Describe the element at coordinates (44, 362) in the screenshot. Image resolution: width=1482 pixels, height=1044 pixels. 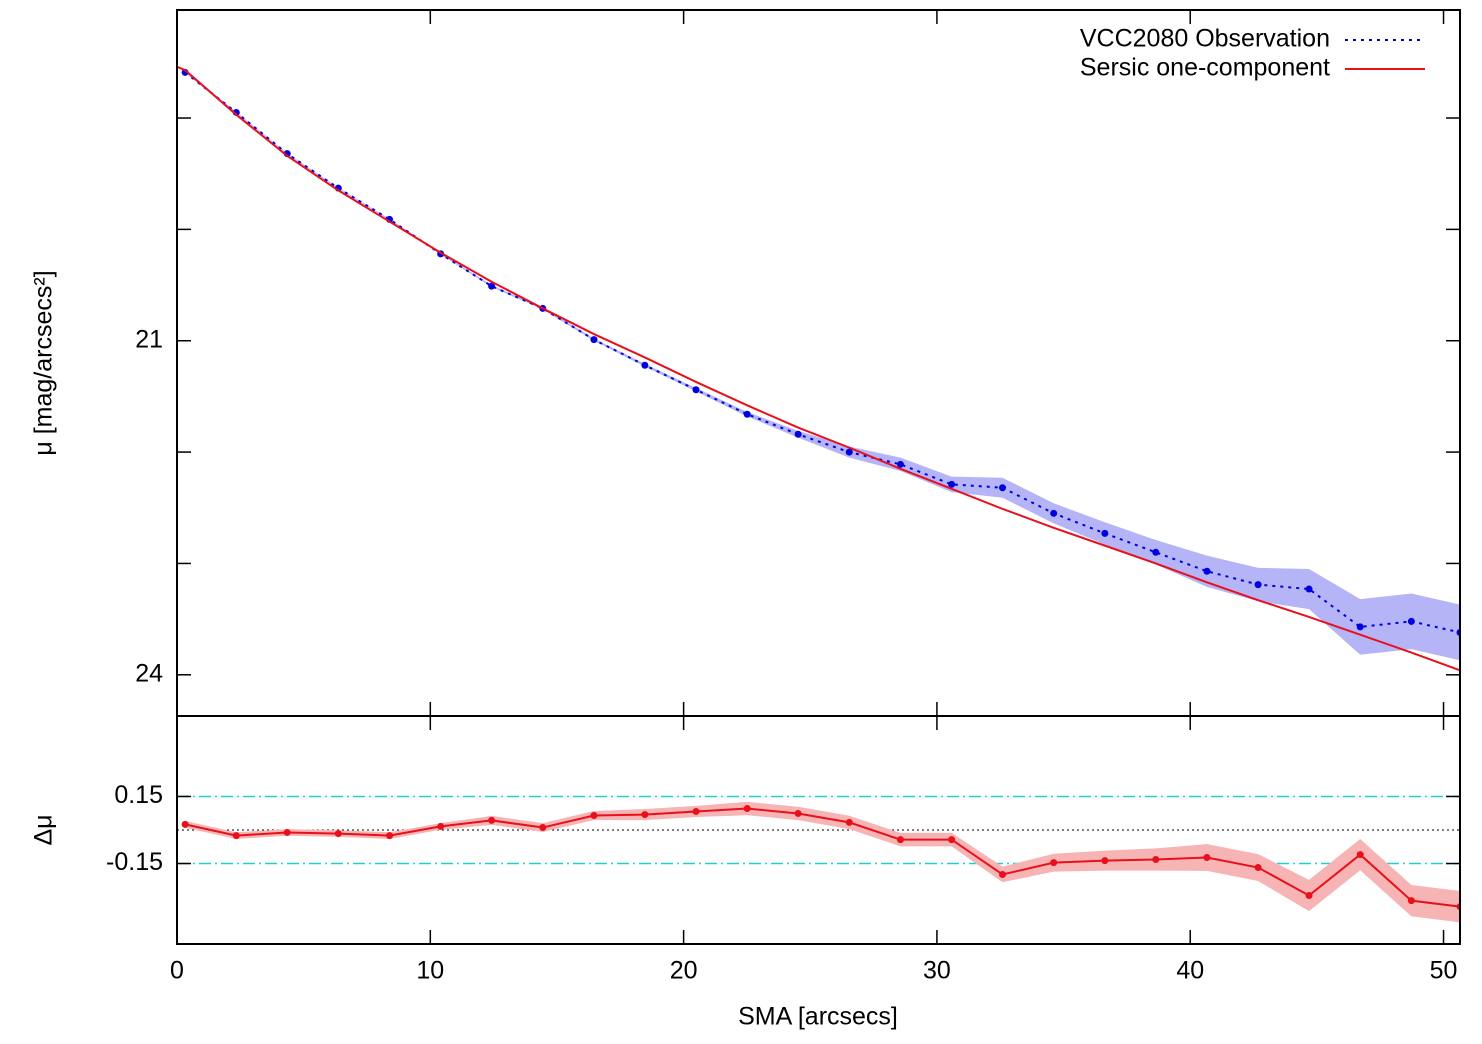
I see `y-axis-label: μ [mag/arcsecs²]` at that location.